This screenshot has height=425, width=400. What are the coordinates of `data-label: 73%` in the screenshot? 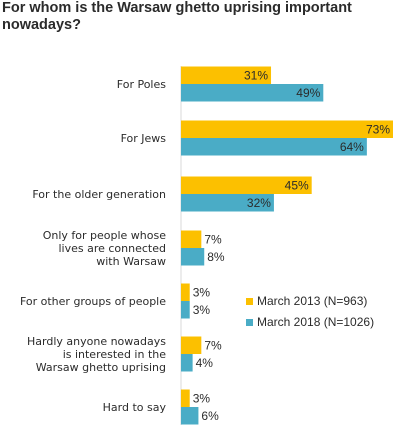 It's located at (378, 129).